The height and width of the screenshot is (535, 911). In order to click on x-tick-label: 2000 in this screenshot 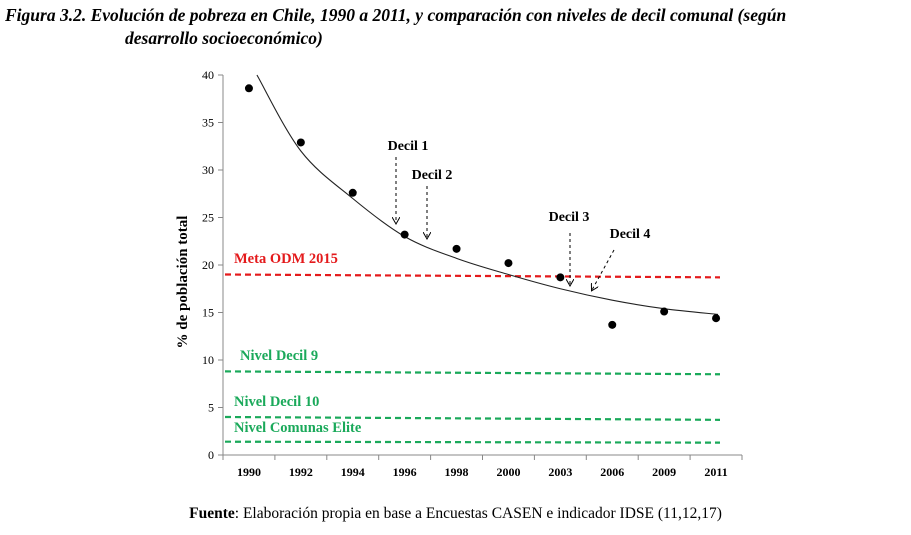, I will do `click(508, 472)`.